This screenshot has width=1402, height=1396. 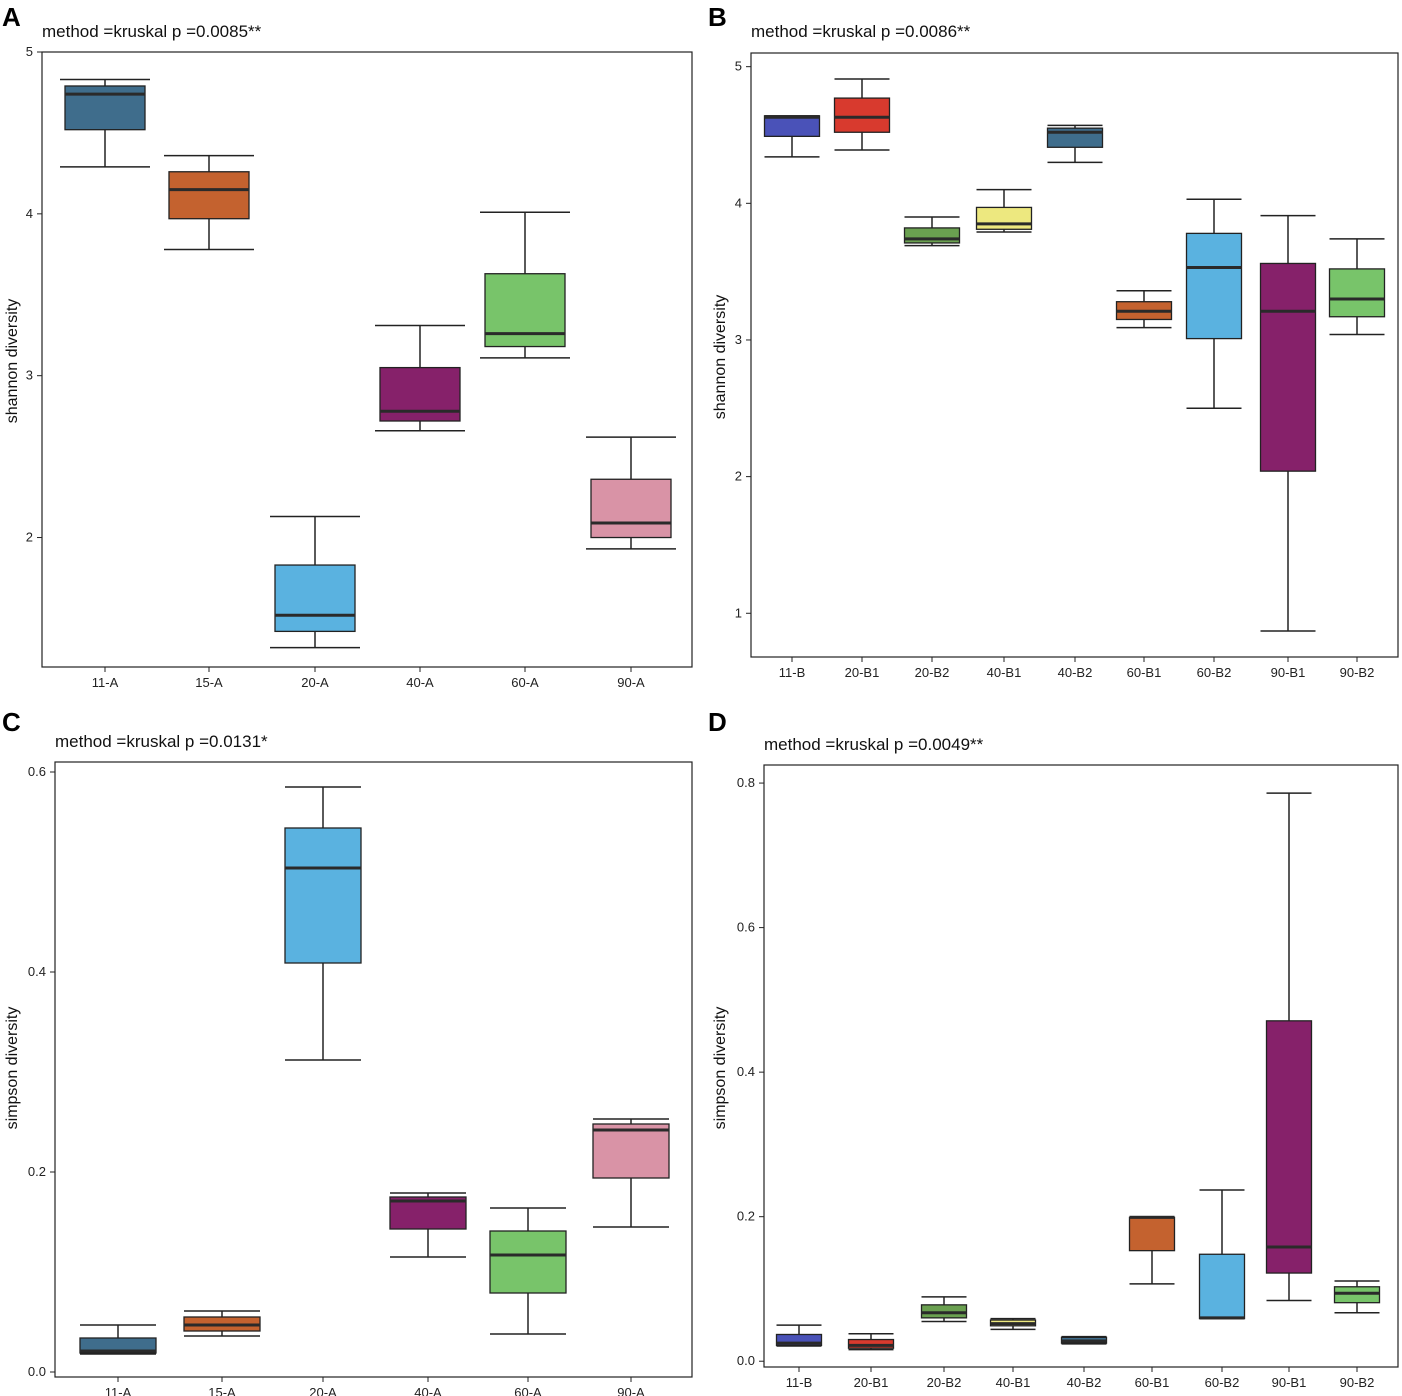 What do you see at coordinates (1152, 1234) in the screenshot?
I see `box-60-b1` at bounding box center [1152, 1234].